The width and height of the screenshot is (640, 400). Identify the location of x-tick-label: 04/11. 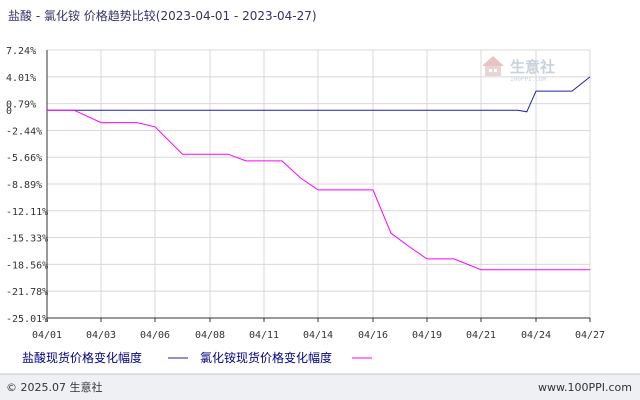
(264, 335).